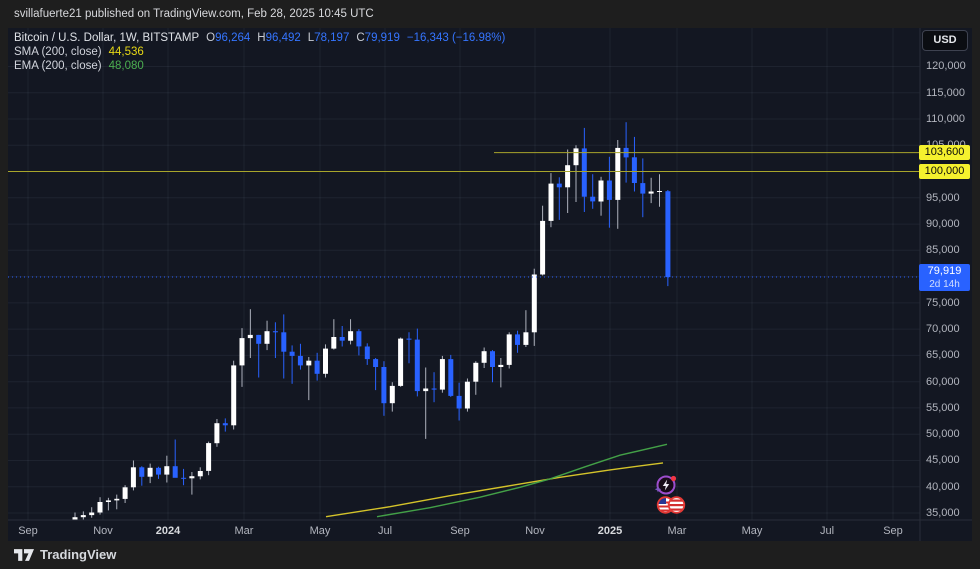  Describe the element at coordinates (58, 66) in the screenshot. I see `ema-label: EMA (200, close)` at that location.